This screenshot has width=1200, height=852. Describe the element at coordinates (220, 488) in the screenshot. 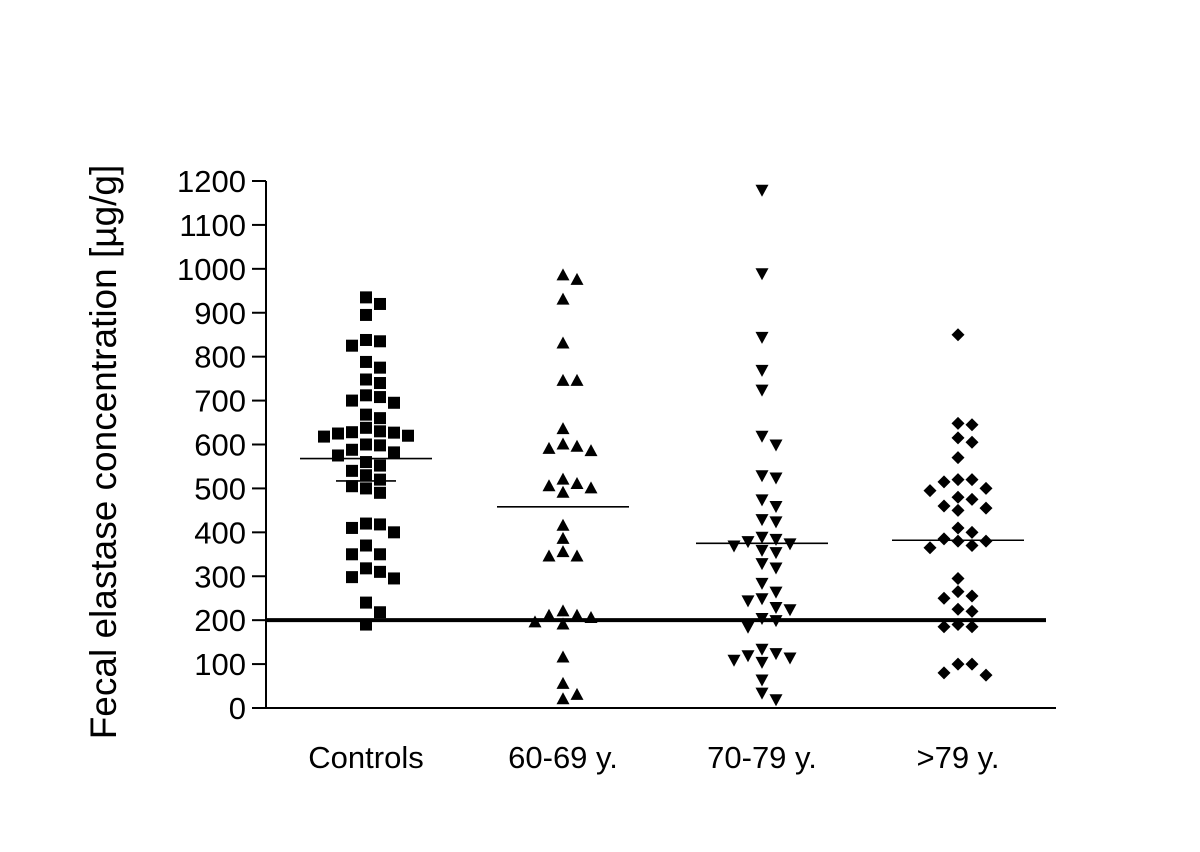

I see `y-tick-label: 500` at that location.